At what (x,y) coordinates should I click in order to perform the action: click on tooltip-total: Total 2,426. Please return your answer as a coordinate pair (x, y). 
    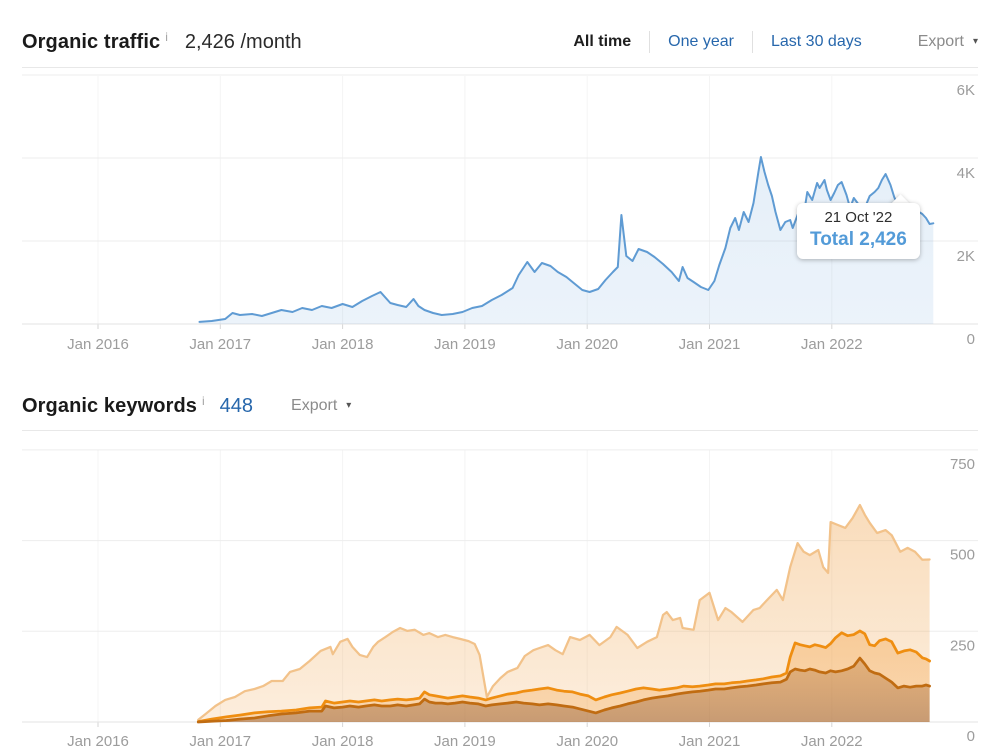
    Looking at the image, I should click on (858, 239).